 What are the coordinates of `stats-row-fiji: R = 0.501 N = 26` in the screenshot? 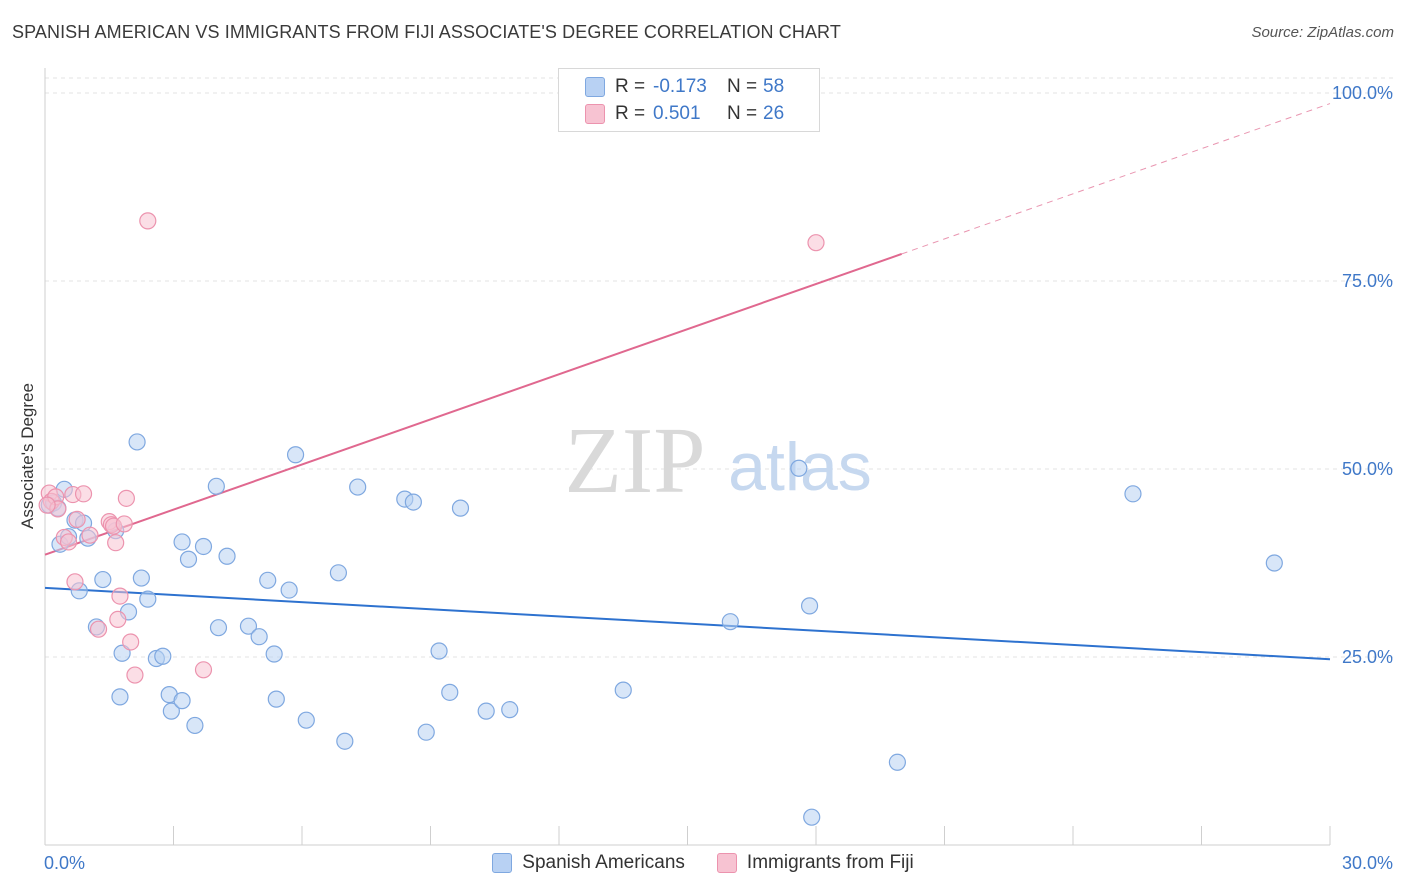 It's located at (684, 114).